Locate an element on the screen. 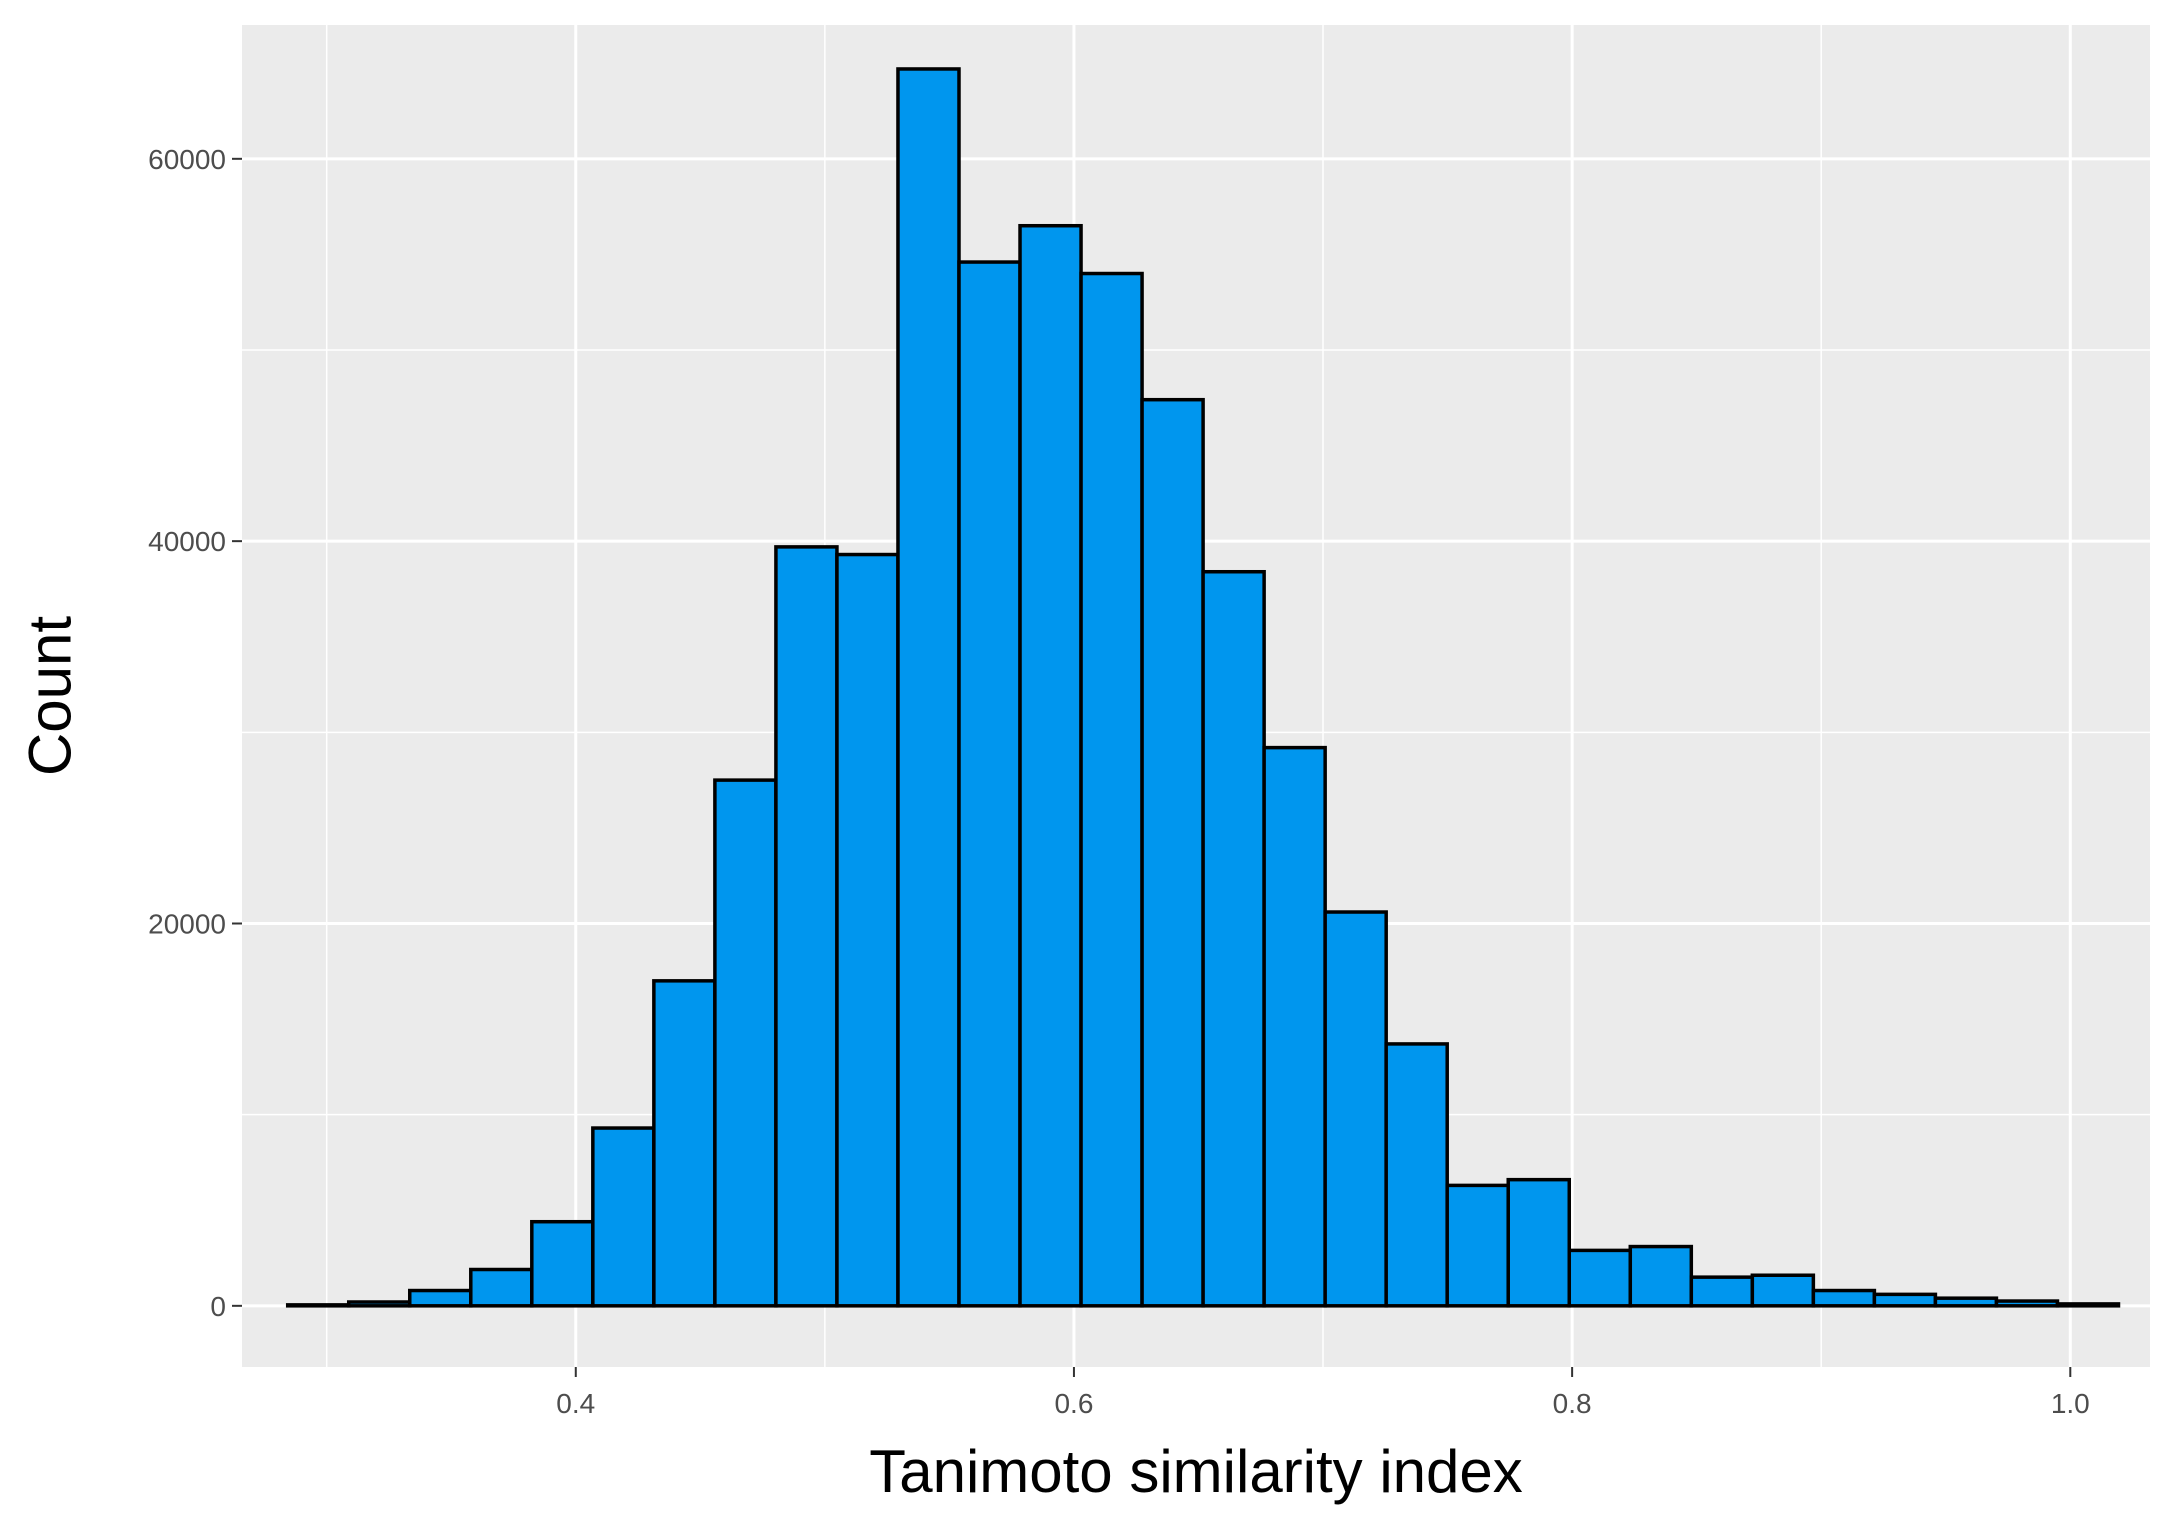 The image size is (2175, 1525). y-tick-label: 60000 is located at coordinates (187, 159).